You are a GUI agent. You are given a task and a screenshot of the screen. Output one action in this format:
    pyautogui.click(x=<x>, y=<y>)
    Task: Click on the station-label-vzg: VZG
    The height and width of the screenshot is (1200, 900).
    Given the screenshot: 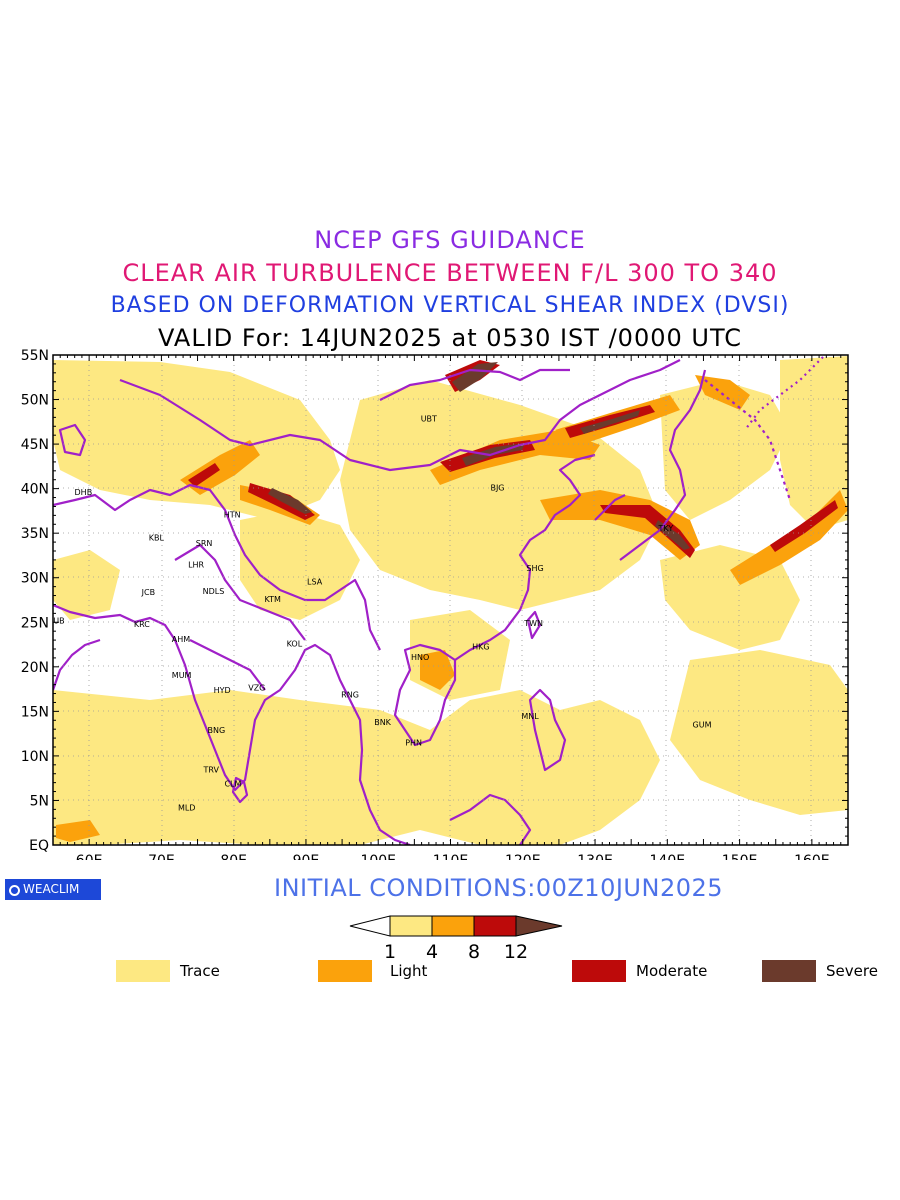 What is the action you would take?
    pyautogui.click(x=256, y=687)
    